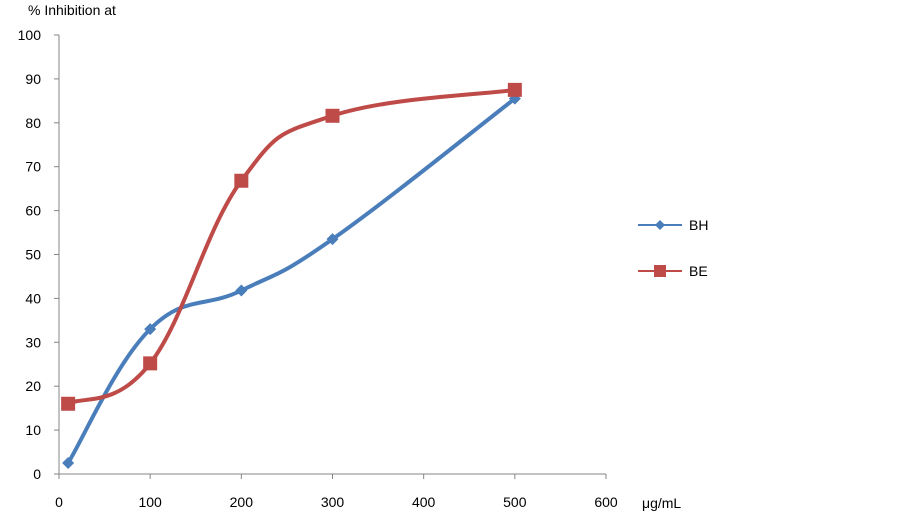  I want to click on y-tick-label: 80, so click(33, 123).